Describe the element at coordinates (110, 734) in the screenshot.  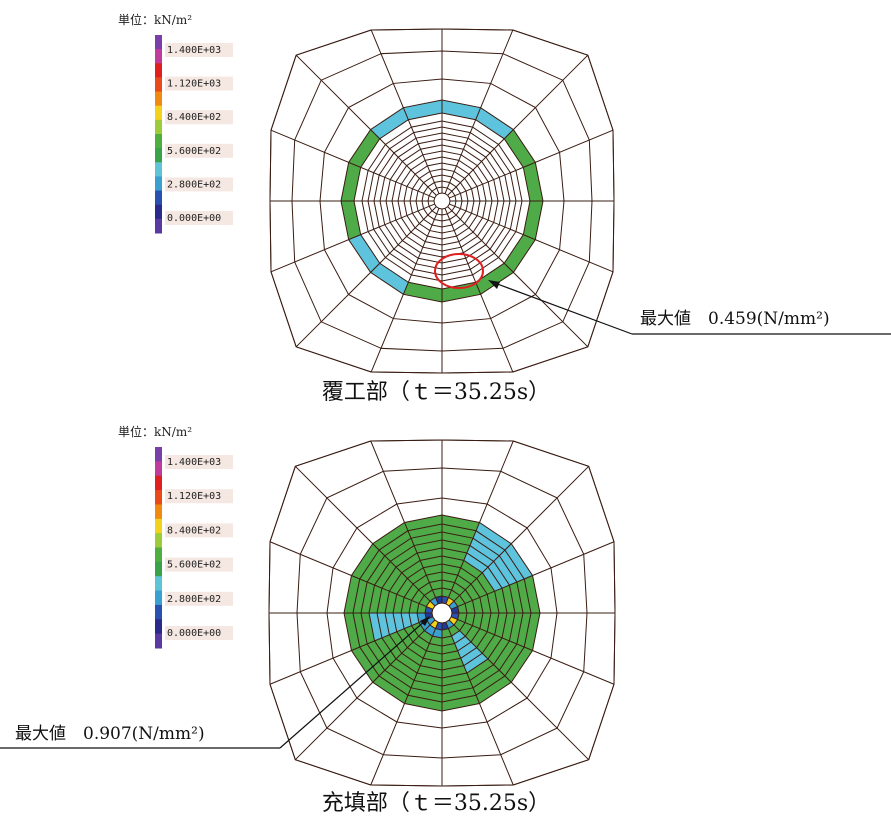
I see `annotation: 最大値 0.907(N/mm²)` at that location.